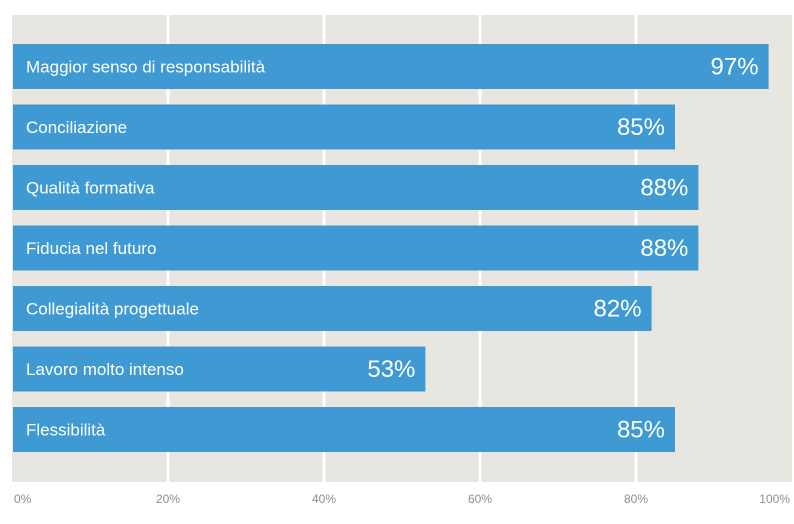 Image resolution: width=794 pixels, height=524 pixels. What do you see at coordinates (168, 499) in the screenshot?
I see `x-tick-label: 20%` at bounding box center [168, 499].